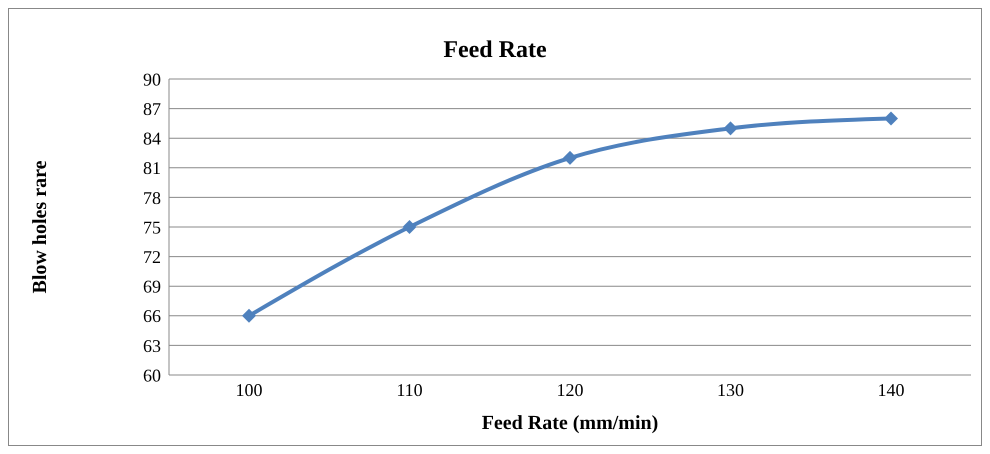  Describe the element at coordinates (152, 227) in the screenshot. I see `y-tick-label: 75` at that location.